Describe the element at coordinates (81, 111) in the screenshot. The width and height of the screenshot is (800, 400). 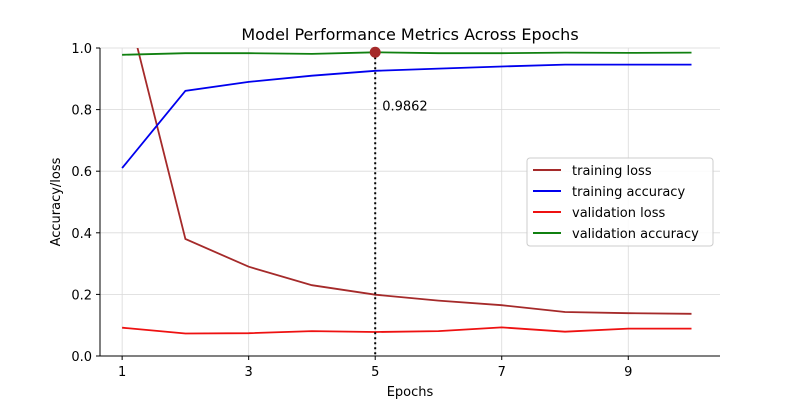
I see `y-tick-label: 0.8` at that location.